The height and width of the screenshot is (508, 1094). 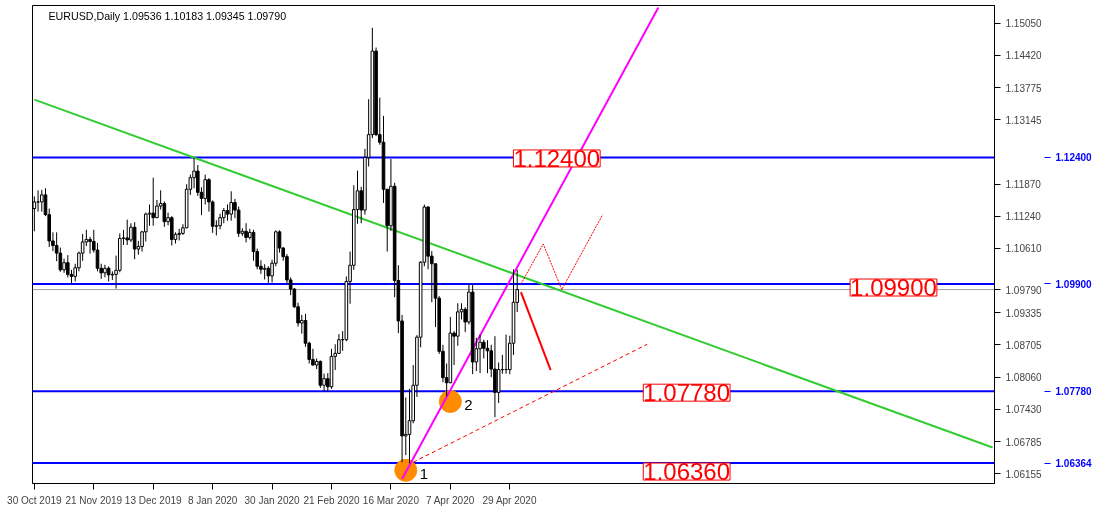 What do you see at coordinates (468, 405) in the screenshot?
I see `series-label: 2` at bounding box center [468, 405].